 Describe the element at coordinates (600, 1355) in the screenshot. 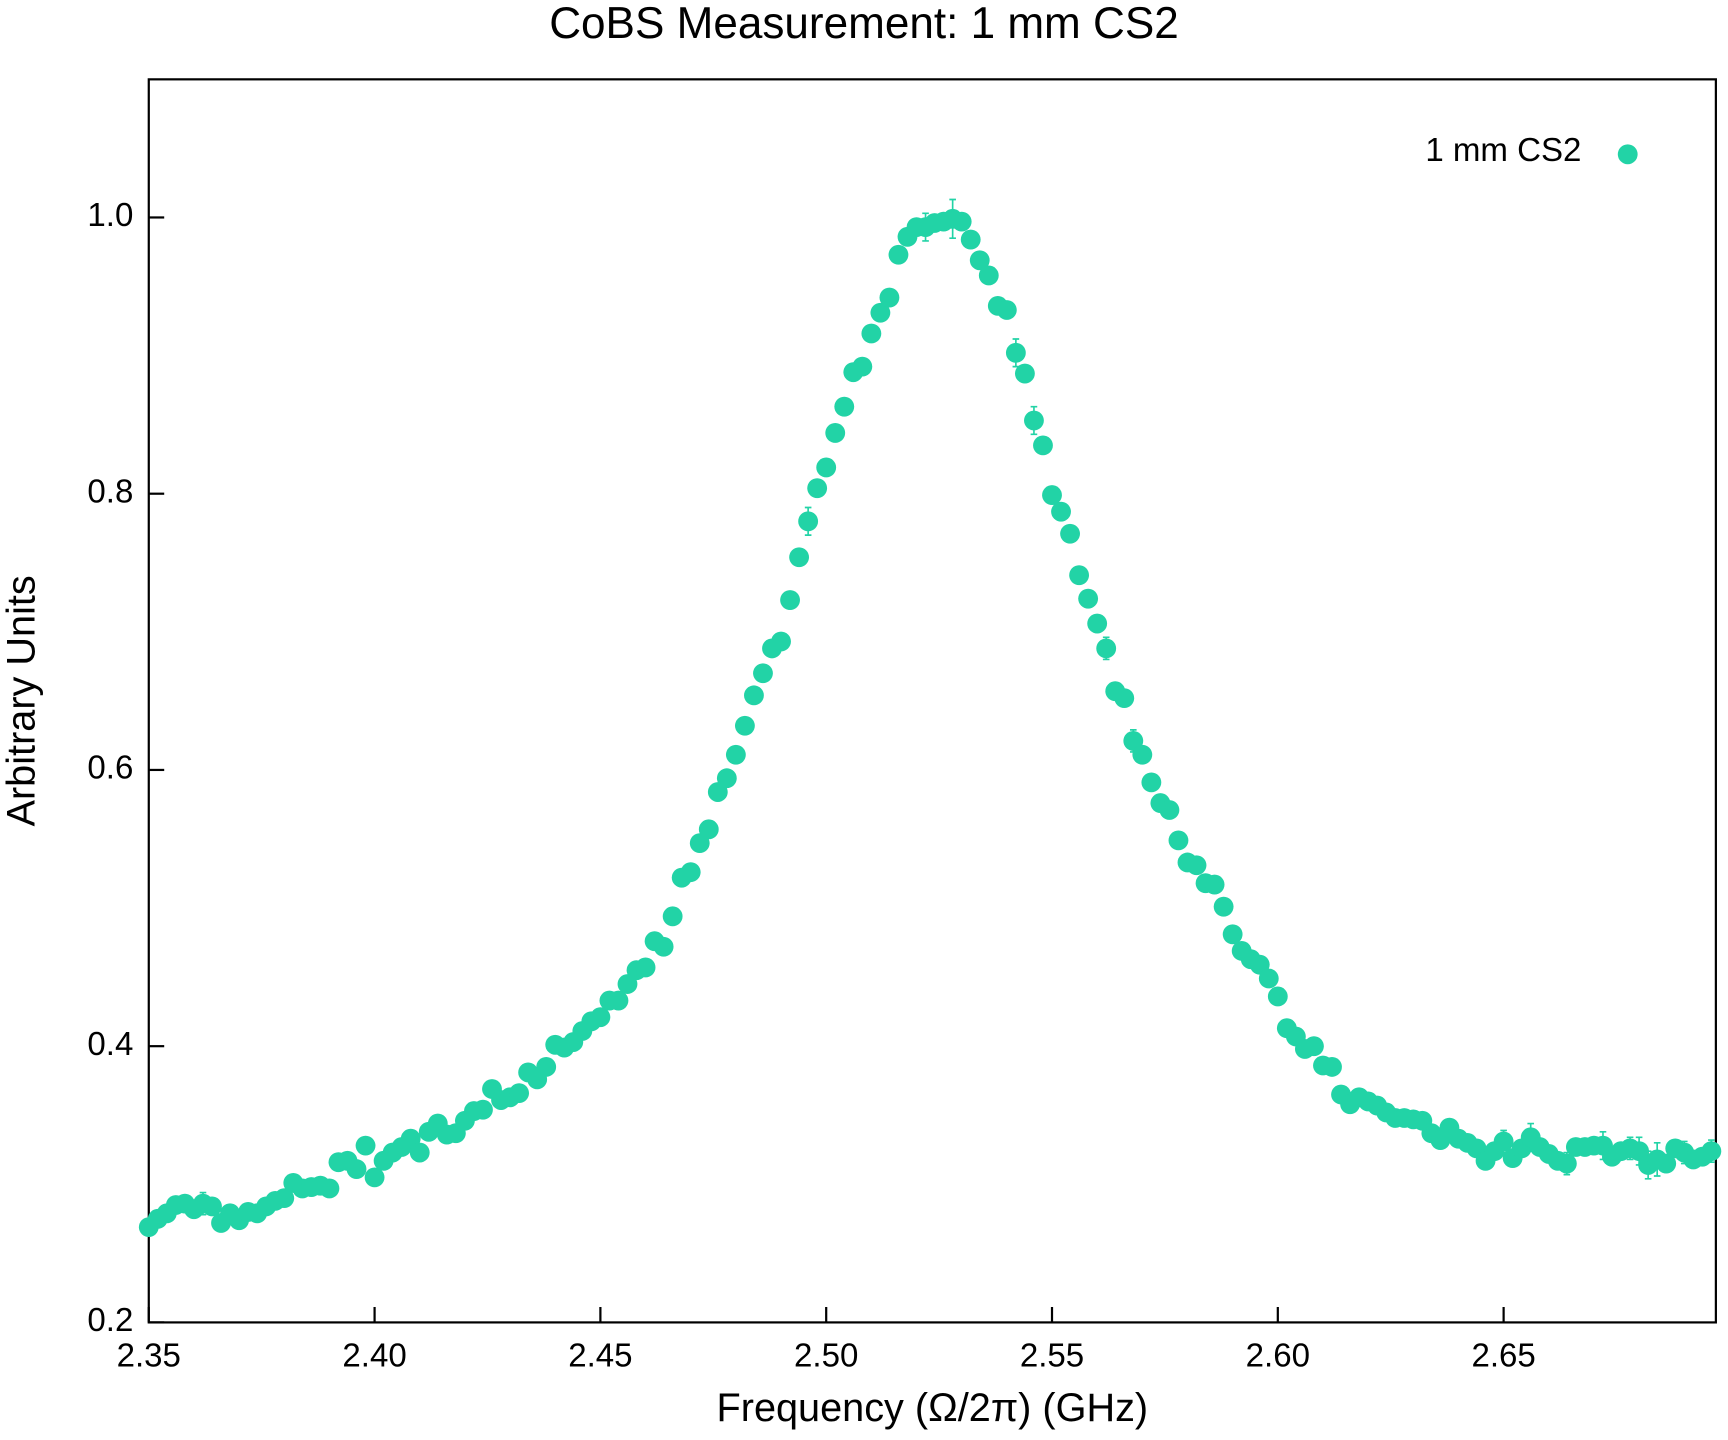

I see `x-tick-label: 2.45` at that location.